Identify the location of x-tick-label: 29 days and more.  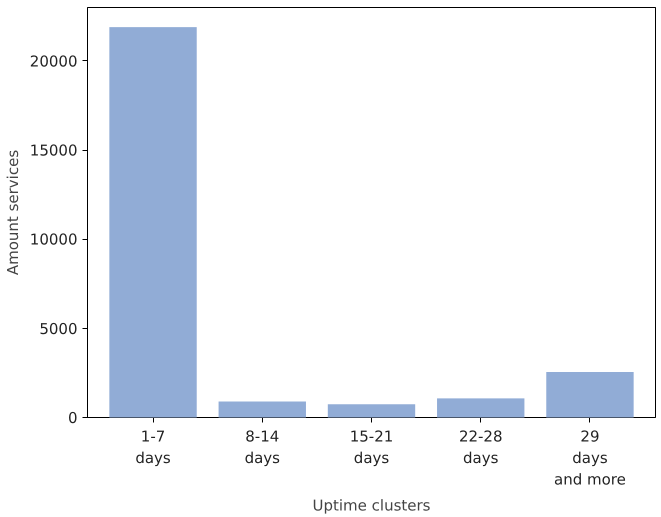
(590, 458).